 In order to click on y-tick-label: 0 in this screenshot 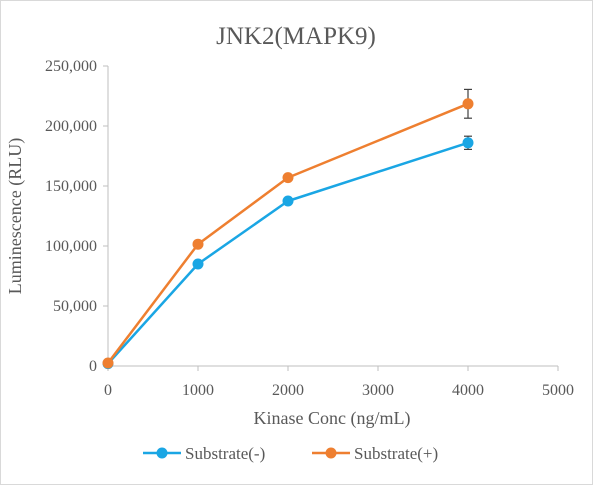, I will do `click(93, 366)`.